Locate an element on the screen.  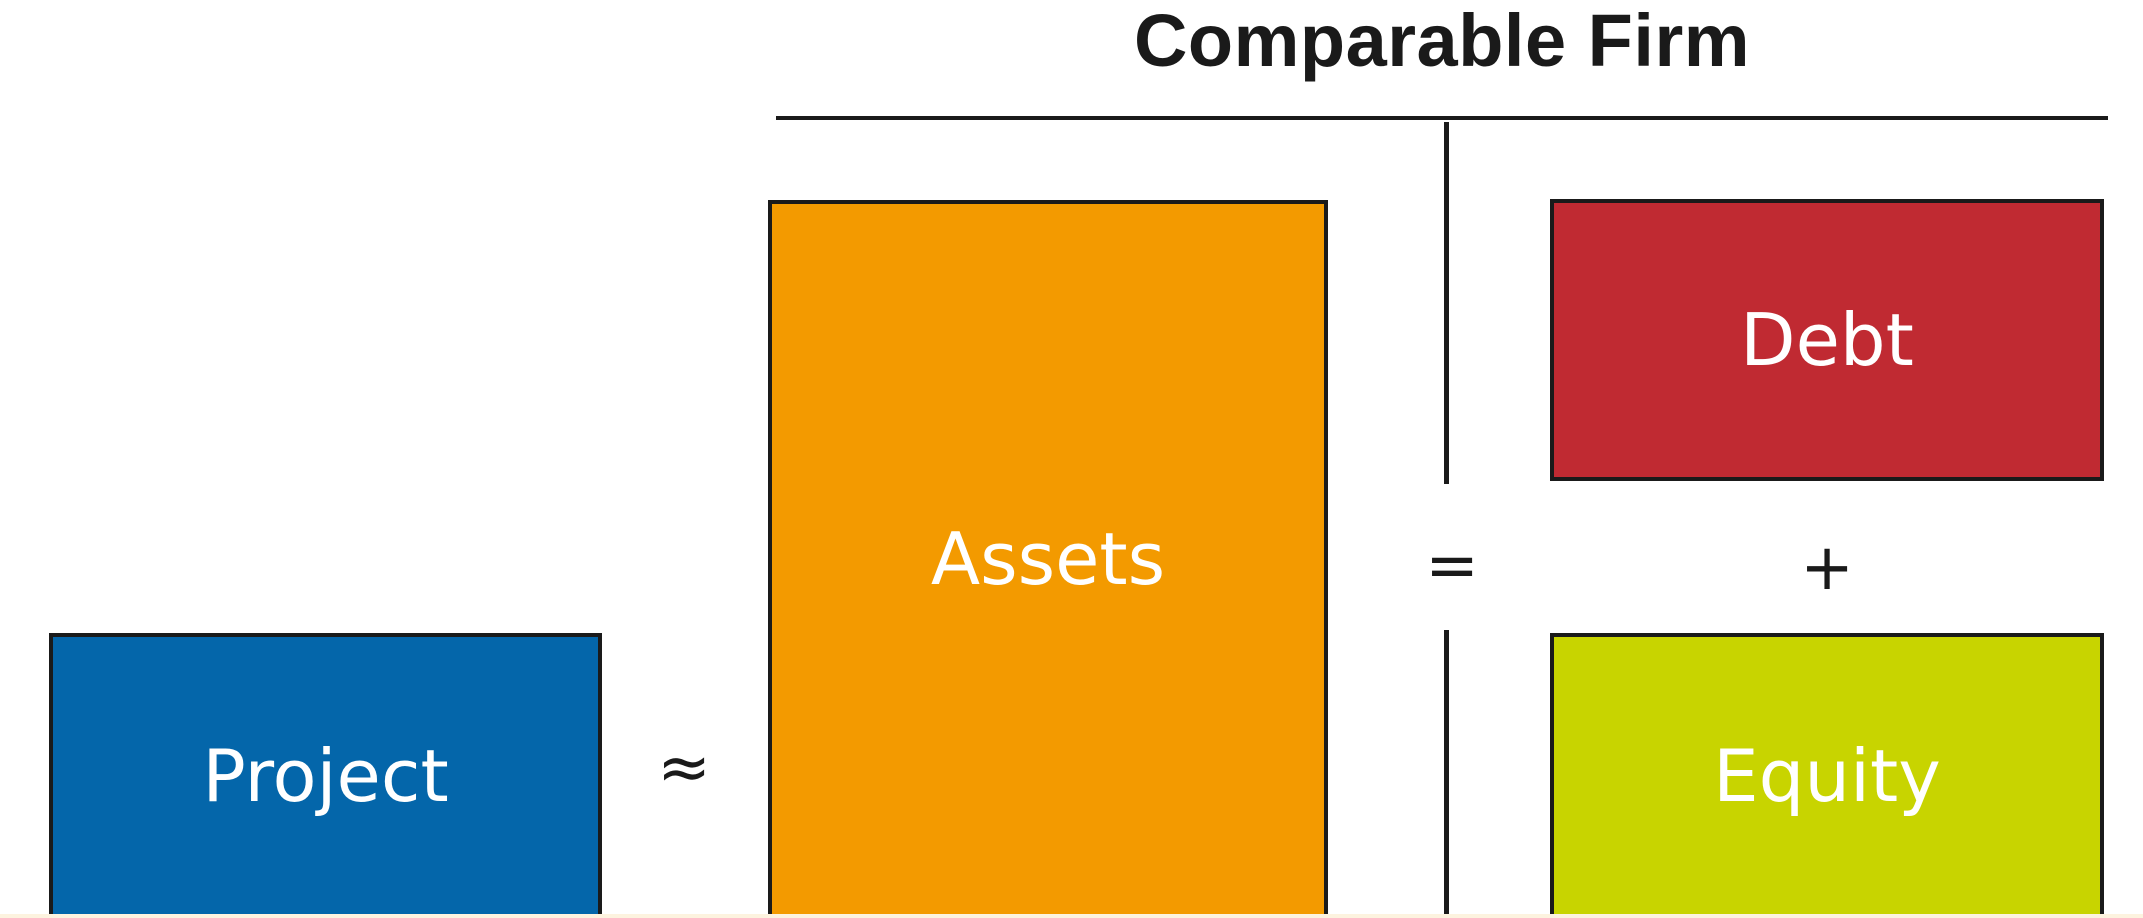
equals-symbol: = is located at coordinates (1452, 566).